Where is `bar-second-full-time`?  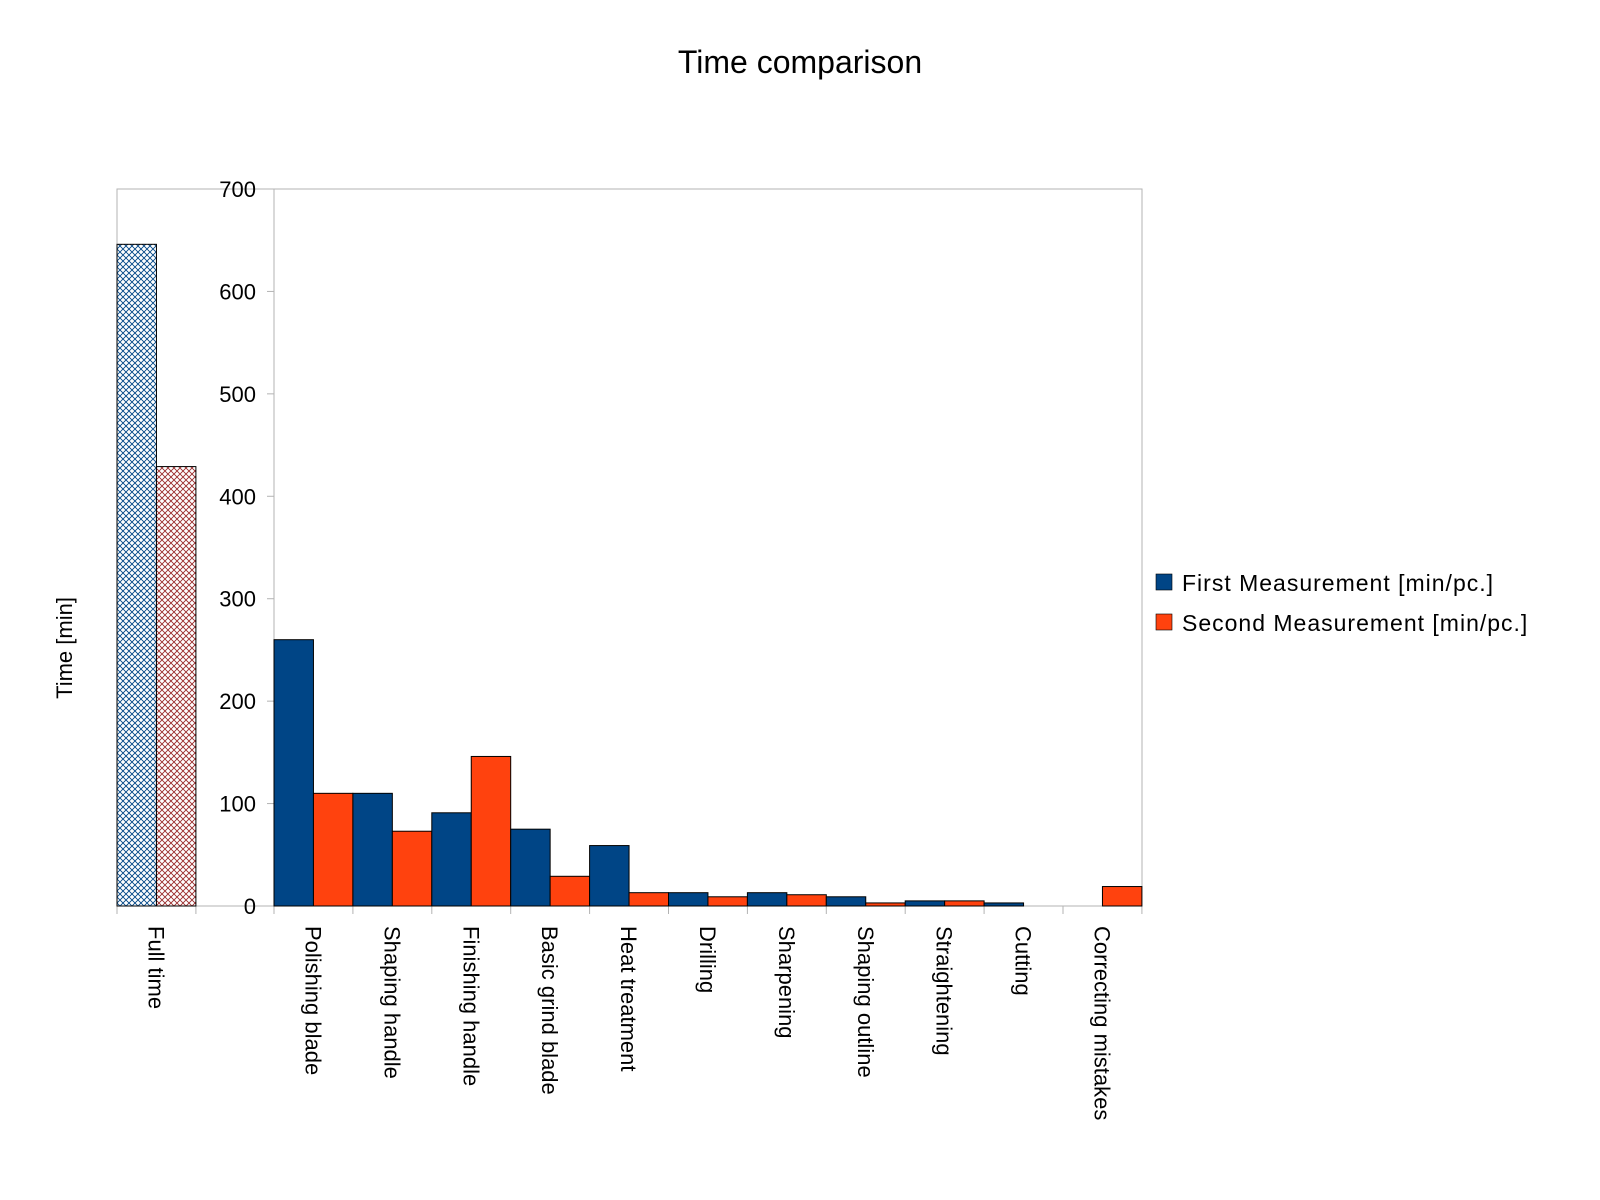 bar-second-full-time is located at coordinates (176, 686).